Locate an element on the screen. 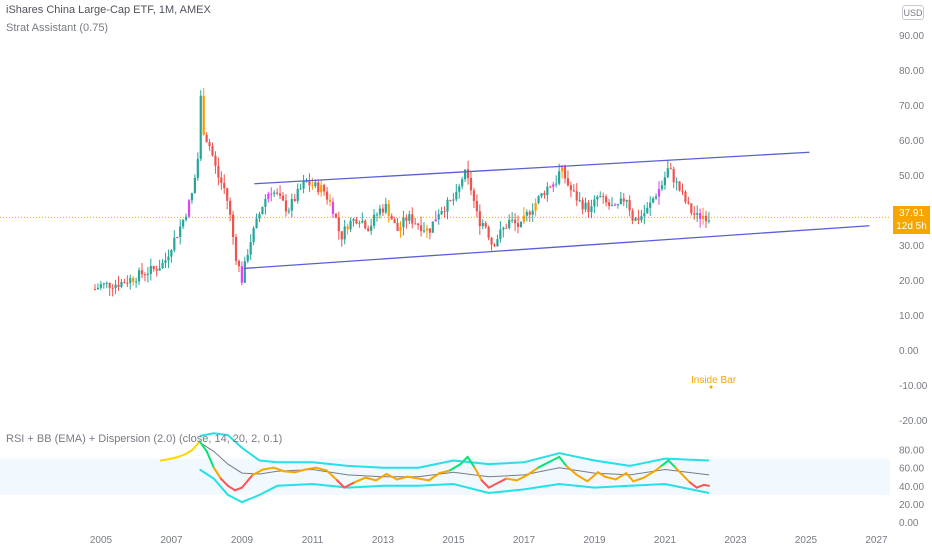 This screenshot has width=932, height=555. currency-button: USD is located at coordinates (913, 12).